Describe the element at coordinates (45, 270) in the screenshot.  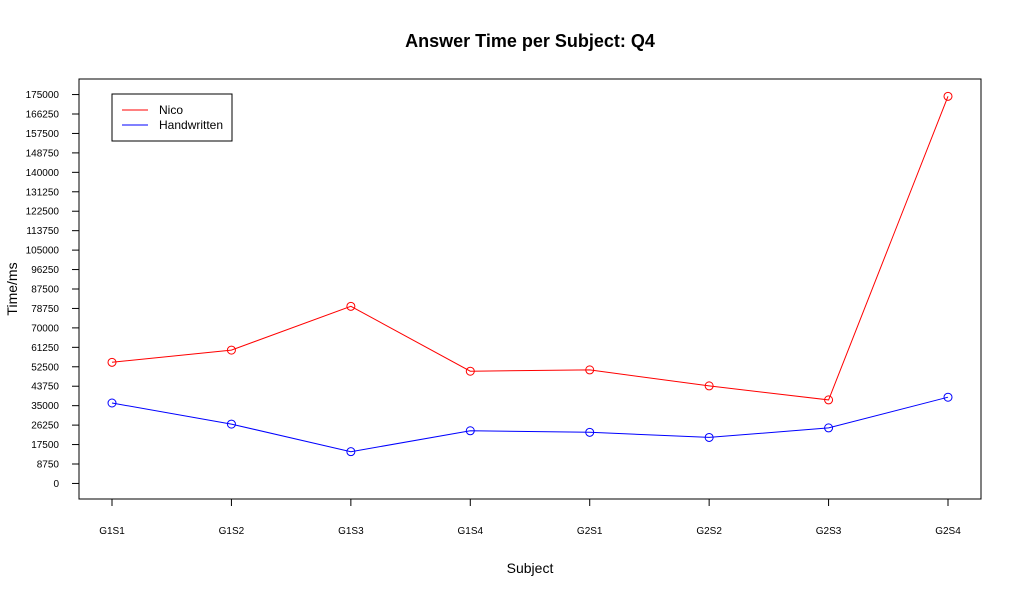
I see `y-tick-label: 96250` at that location.